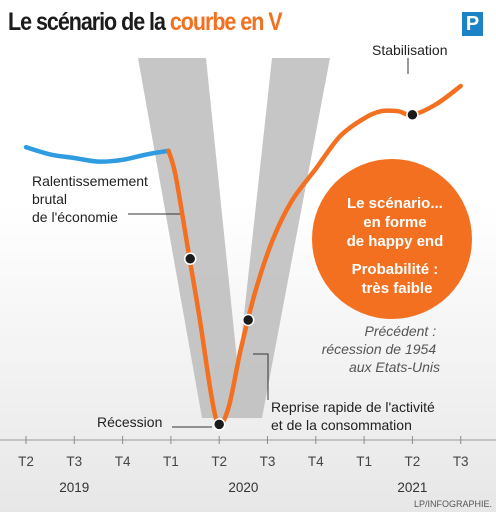  I want to click on precedent-line-3: aux Etats-Unis, so click(394, 367).